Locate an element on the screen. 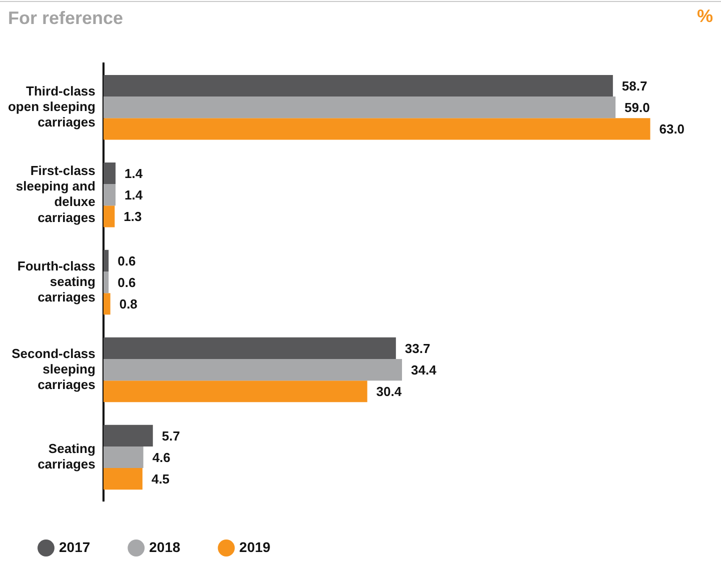 The image size is (721, 565). data-label: 0.8 is located at coordinates (128, 304).